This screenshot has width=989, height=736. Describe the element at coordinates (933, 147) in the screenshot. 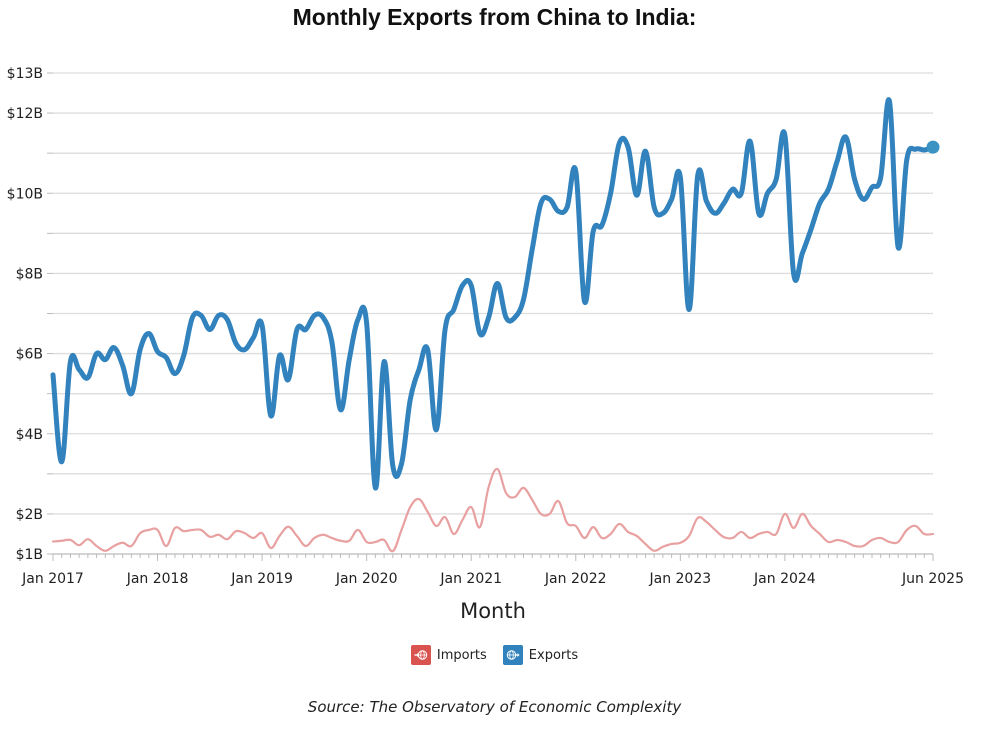

I see `exports-last-point-marker` at that location.